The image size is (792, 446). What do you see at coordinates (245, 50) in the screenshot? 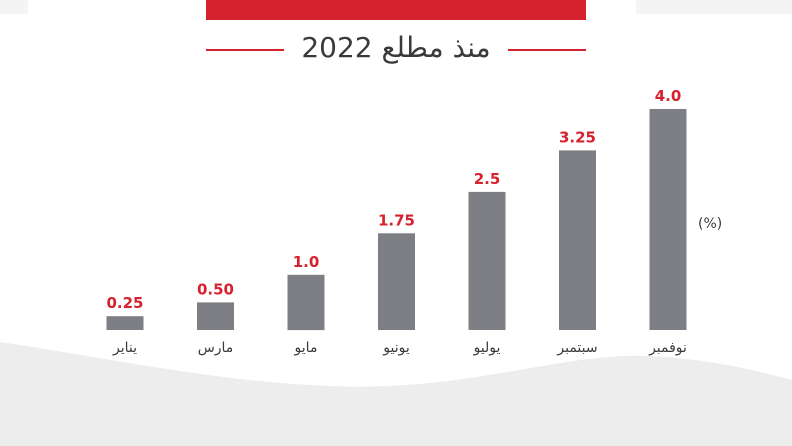
I see `subtitle-divider-left` at bounding box center [245, 50].